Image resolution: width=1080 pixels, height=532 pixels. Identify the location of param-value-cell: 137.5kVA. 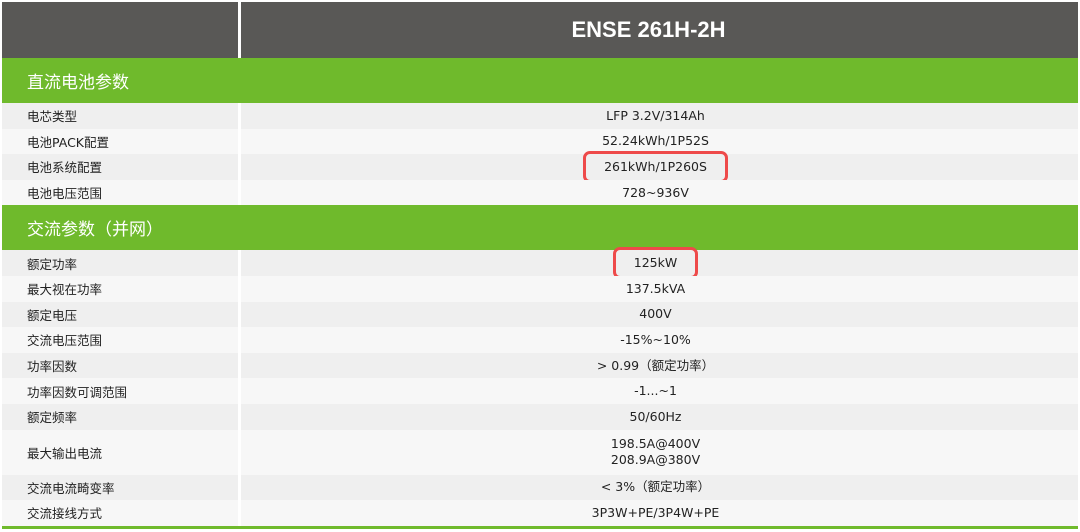
(659, 288).